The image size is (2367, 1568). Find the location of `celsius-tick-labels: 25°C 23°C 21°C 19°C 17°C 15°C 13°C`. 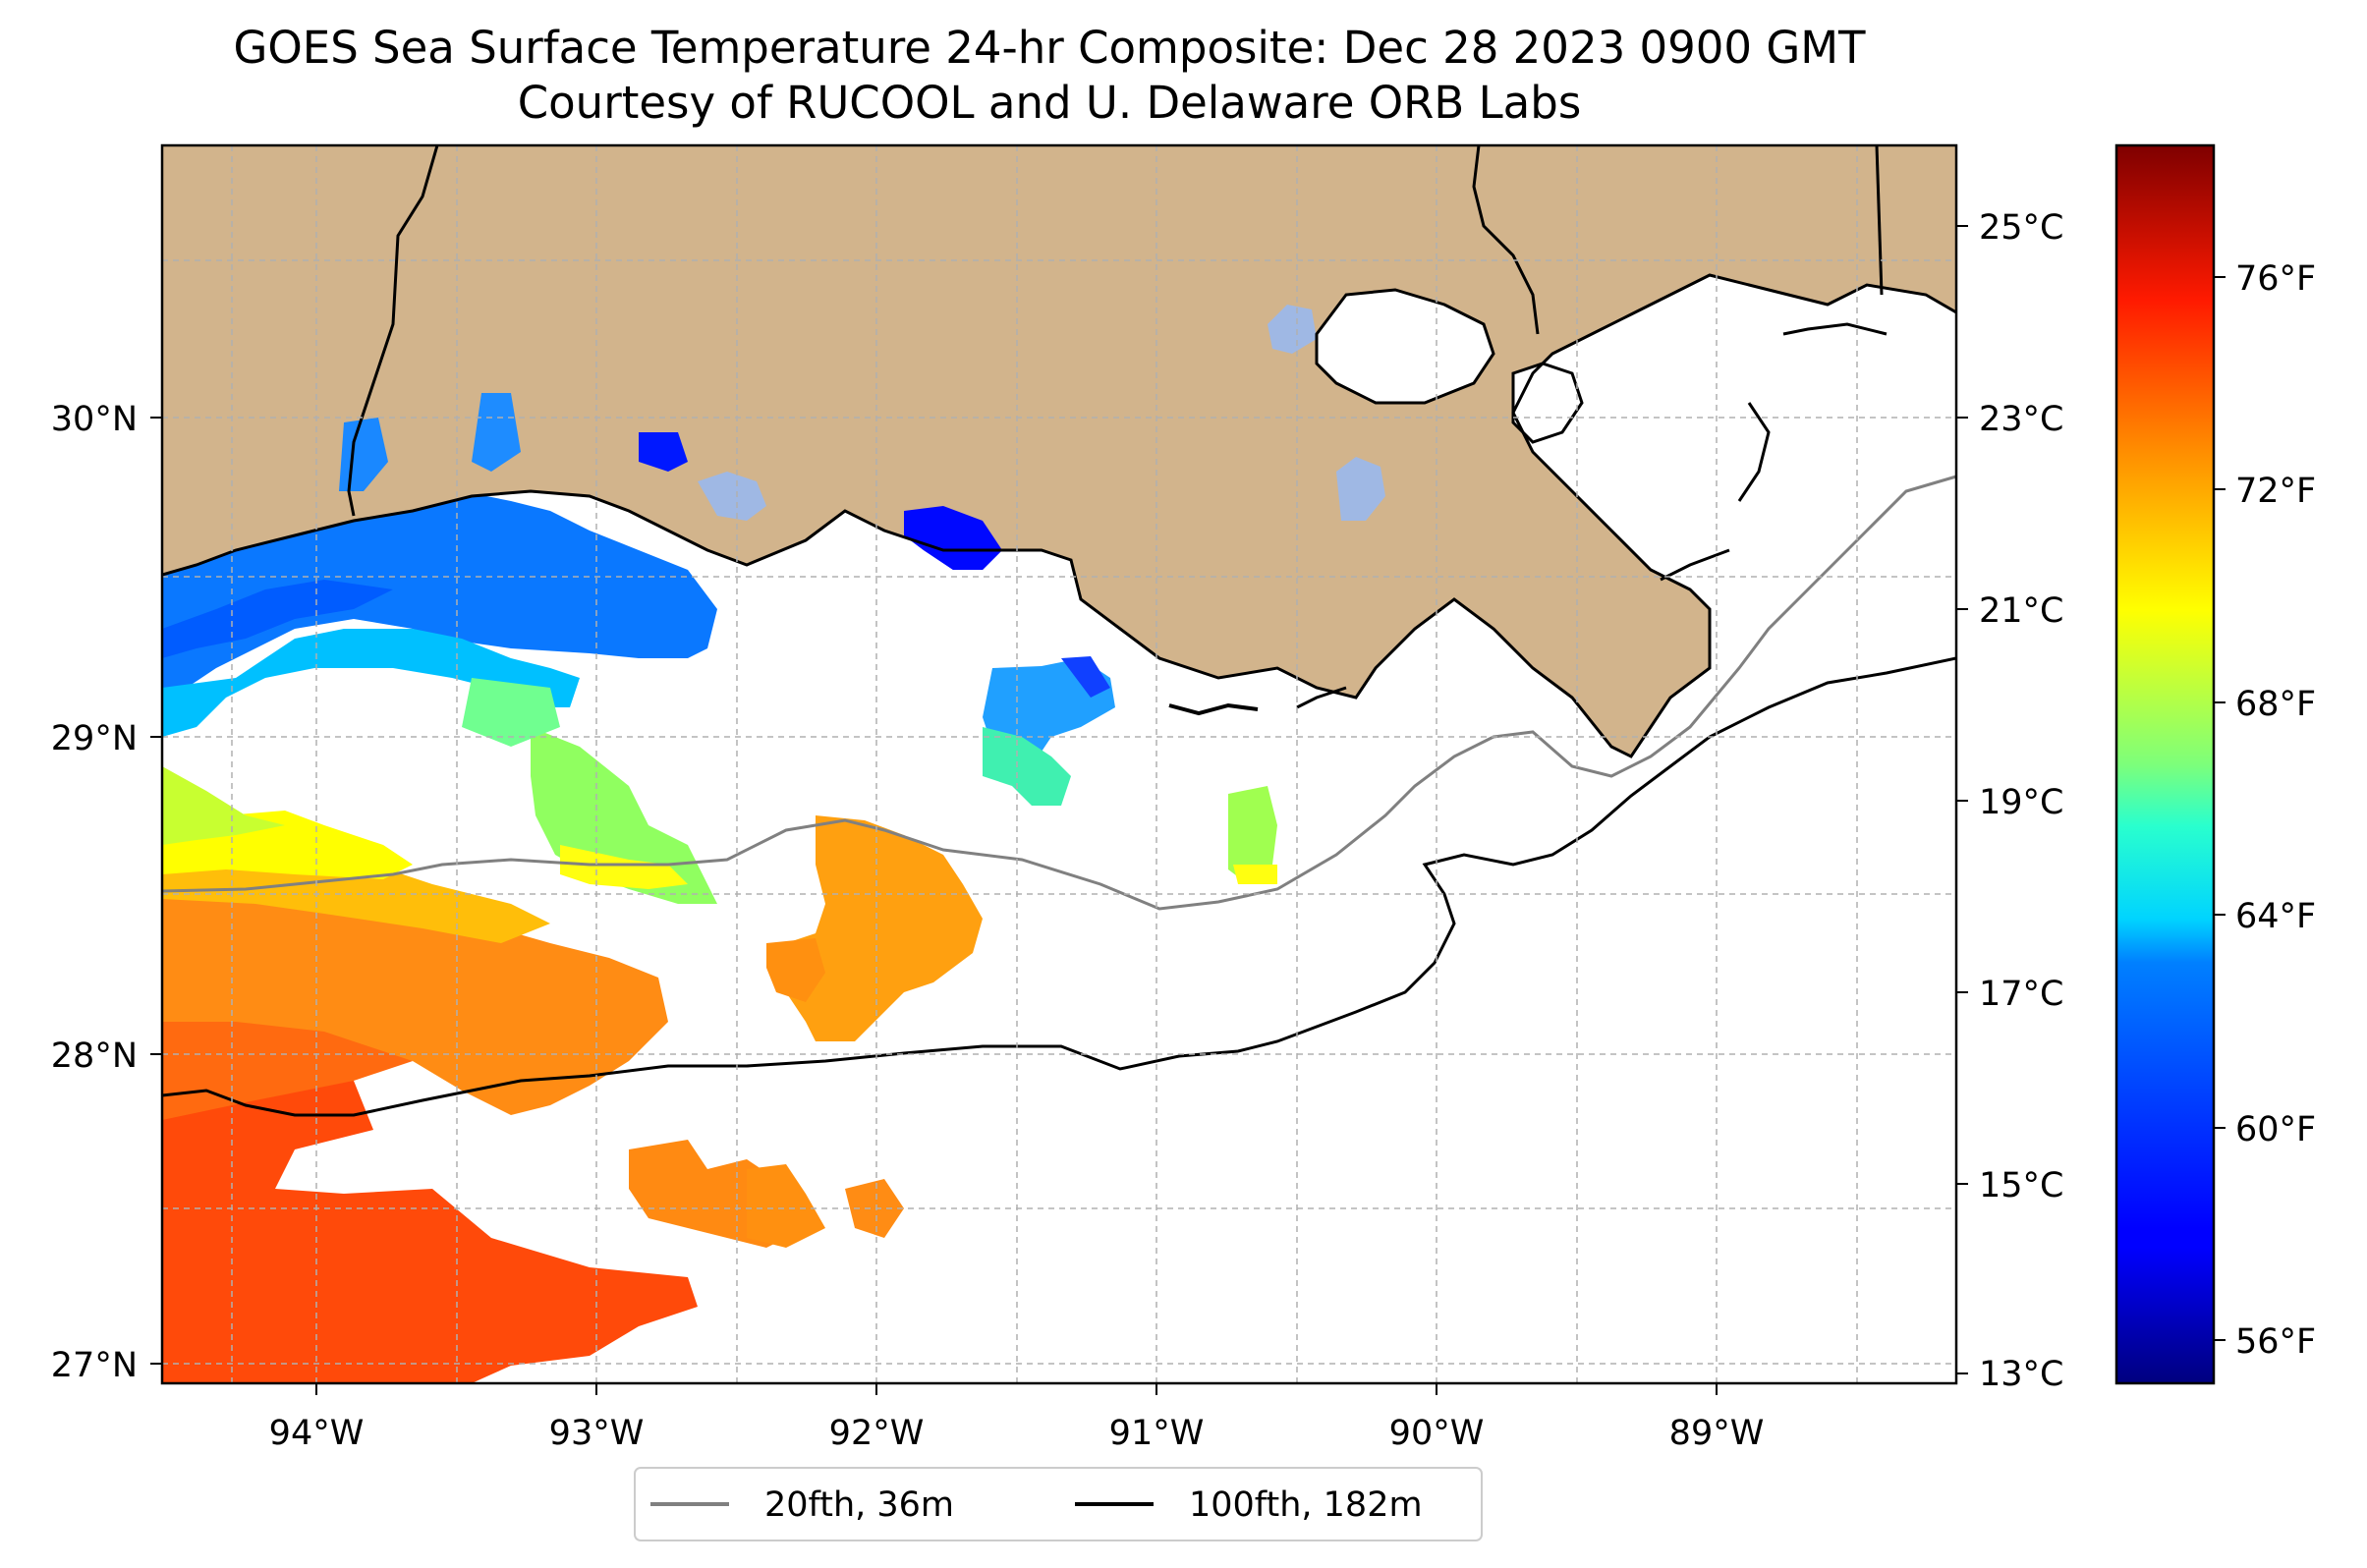

celsius-tick-labels: 25°C 23°C 21°C 19°C 17°C 15°C 13°C is located at coordinates (2021, 801).